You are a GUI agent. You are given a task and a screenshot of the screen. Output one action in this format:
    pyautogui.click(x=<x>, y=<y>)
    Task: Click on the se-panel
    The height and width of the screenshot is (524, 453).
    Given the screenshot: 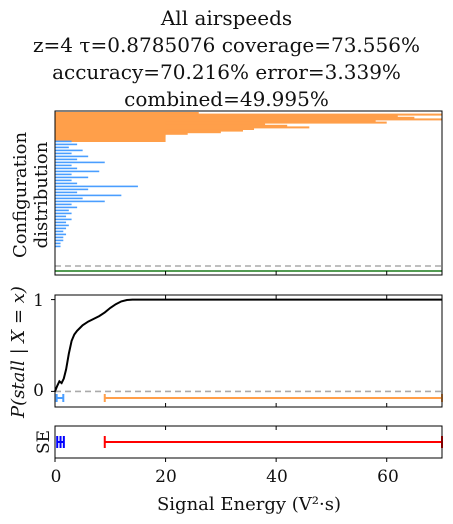 What is the action you would take?
    pyautogui.click(x=248, y=443)
    